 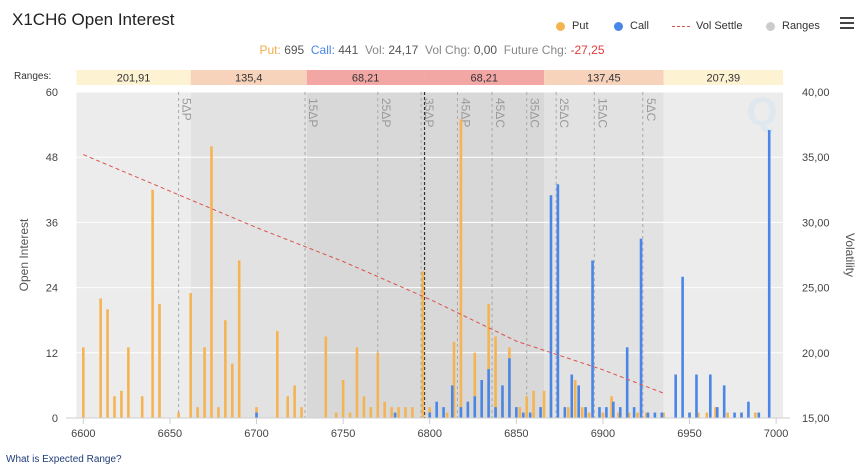 I want to click on vol-change-label: Vol Chg:, so click(x=448, y=50).